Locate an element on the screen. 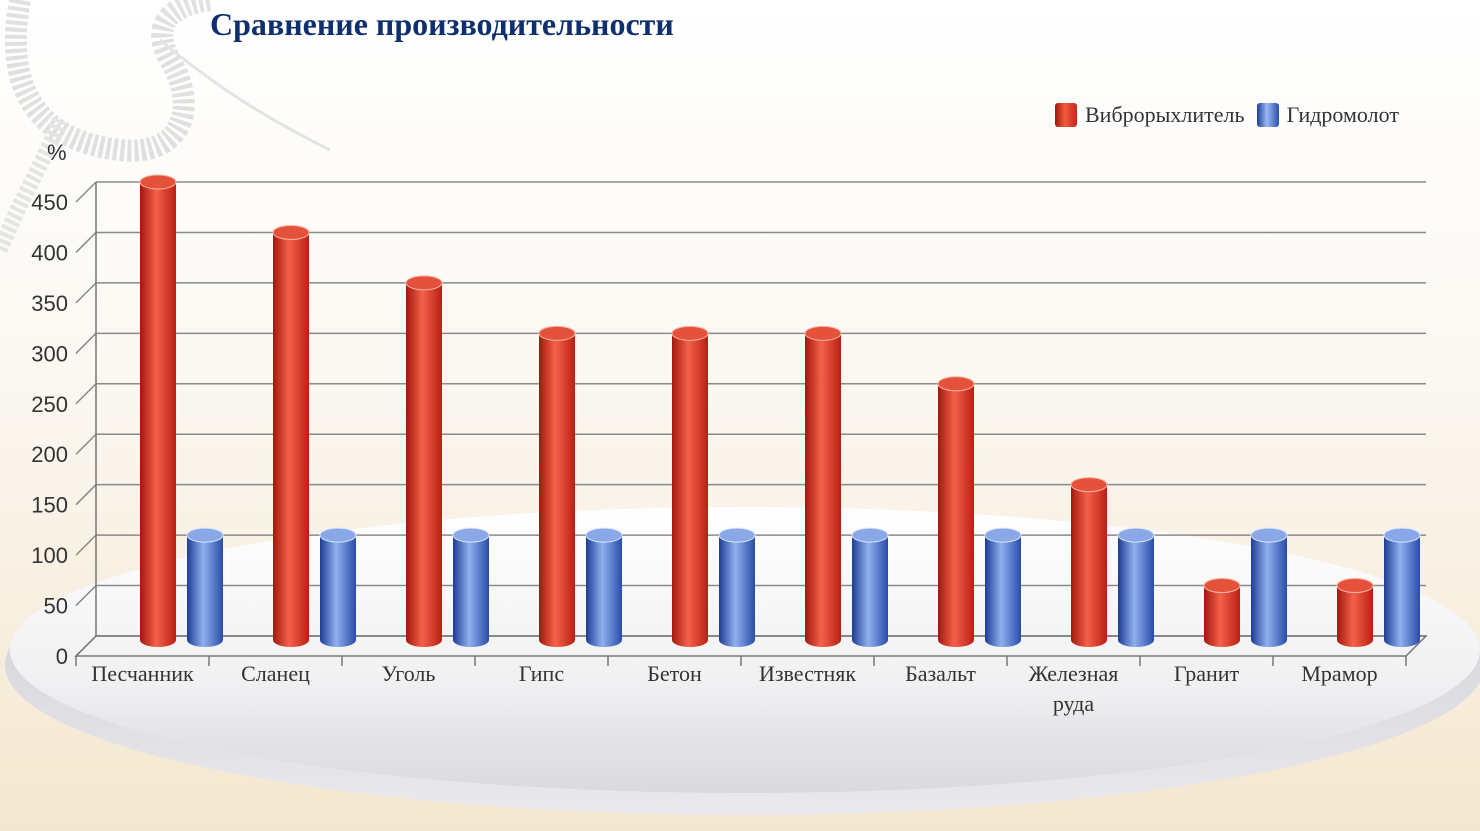  coil-decoration is located at coordinates (165, 126).